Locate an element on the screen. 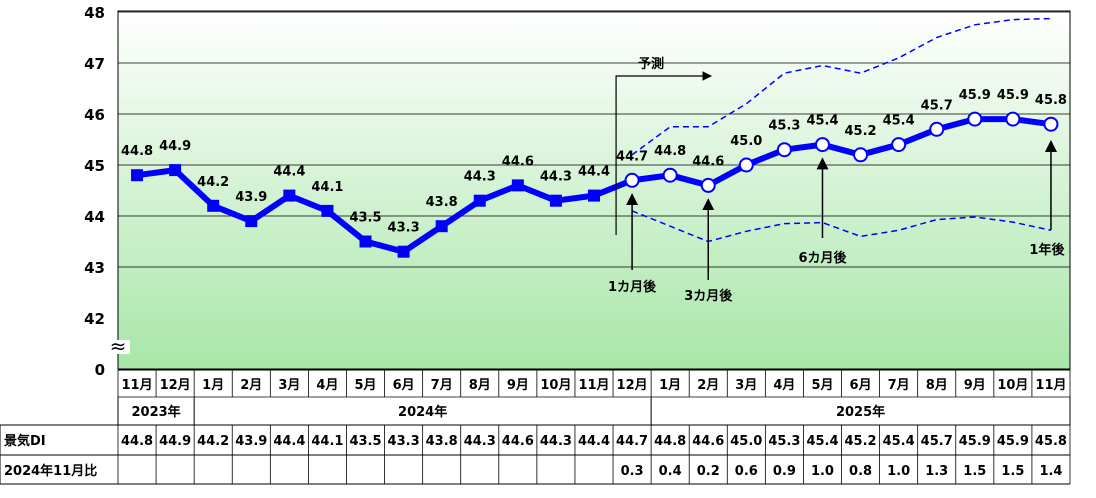  table-cell-di: 45.2 is located at coordinates (861, 441).